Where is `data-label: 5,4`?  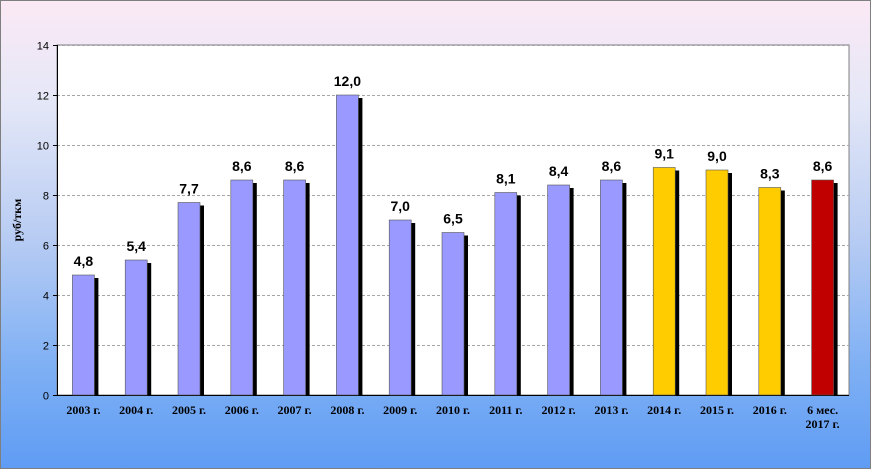
data-label: 5,4 is located at coordinates (136, 246).